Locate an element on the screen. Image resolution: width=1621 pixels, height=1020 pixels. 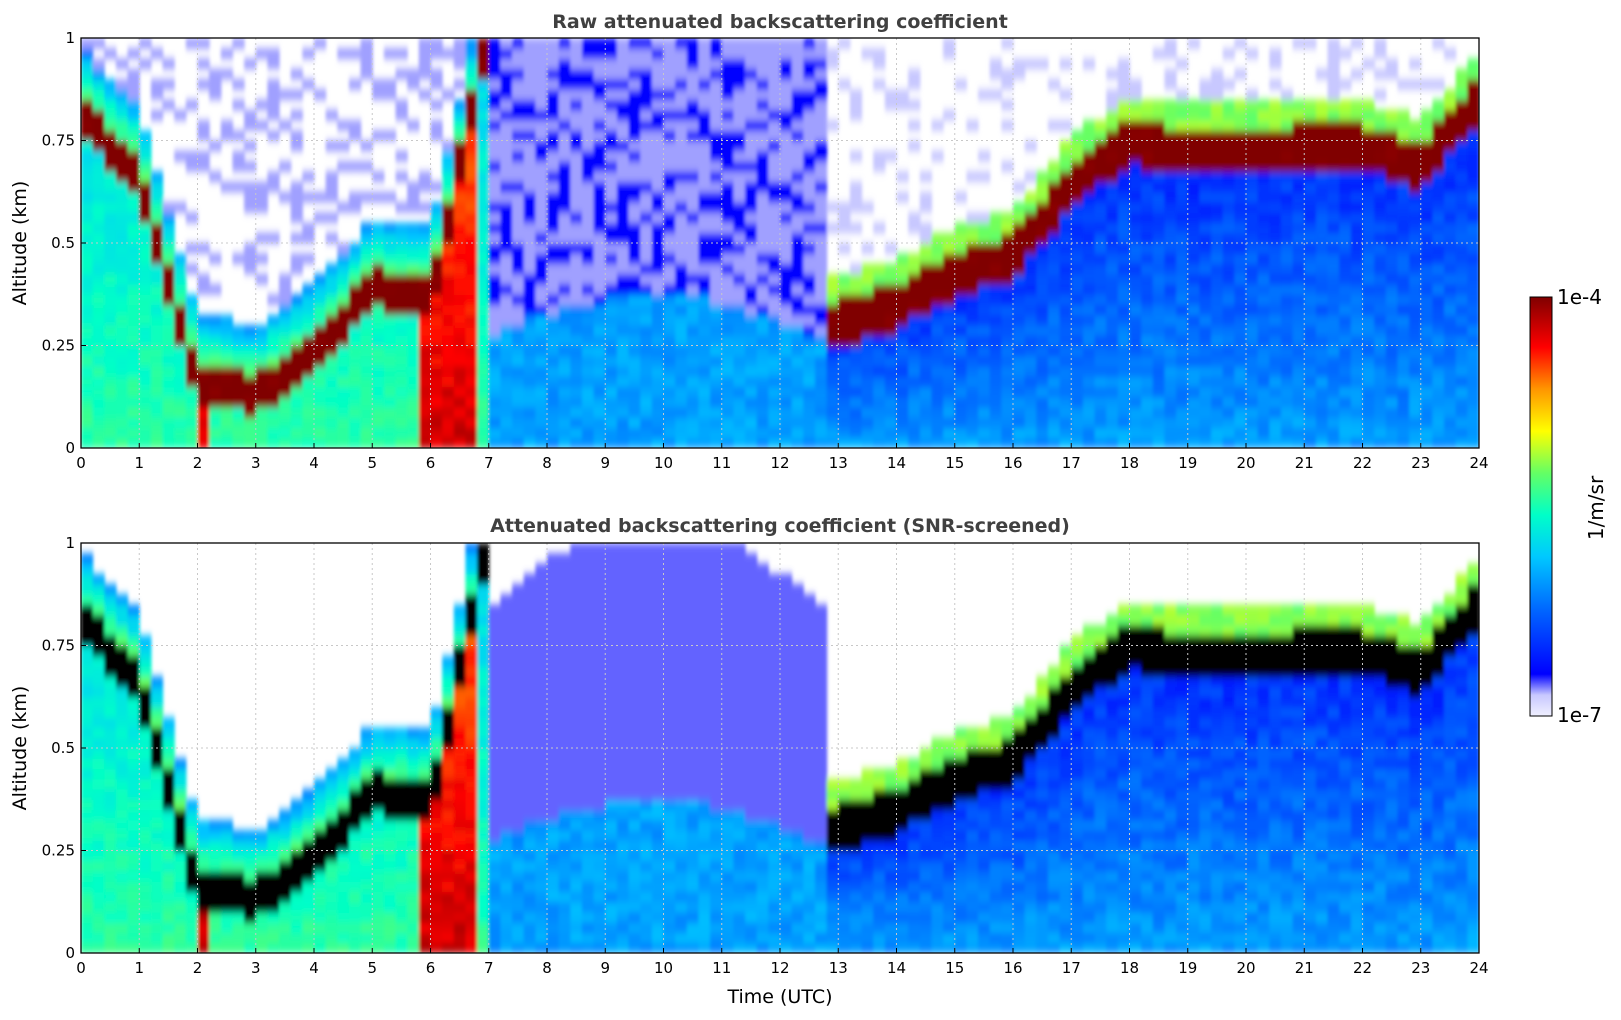
x-tick-label: 8 is located at coordinates (547, 463).